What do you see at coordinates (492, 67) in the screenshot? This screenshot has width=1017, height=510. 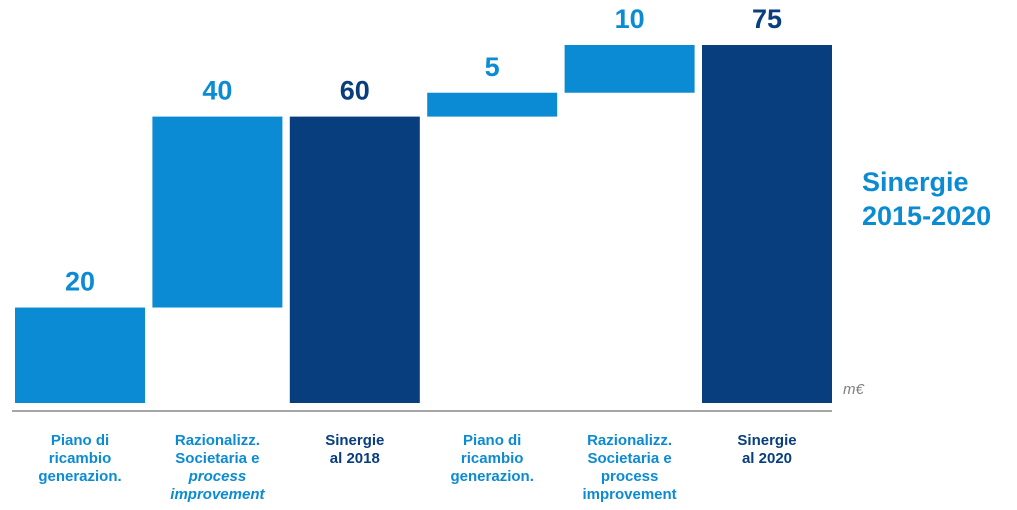 I see `value-label: 5` at bounding box center [492, 67].